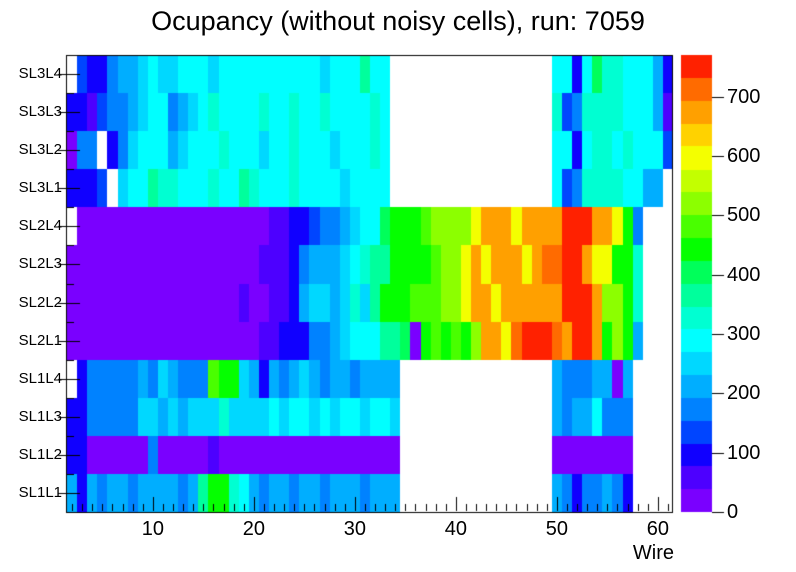  I want to click on colorbar-tick-label: 200, so click(744, 393).